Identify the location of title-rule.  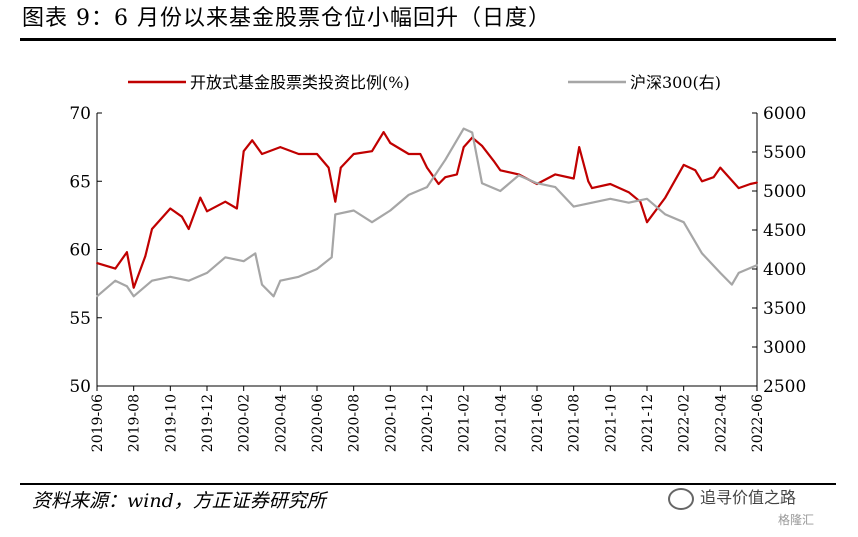
(428, 39).